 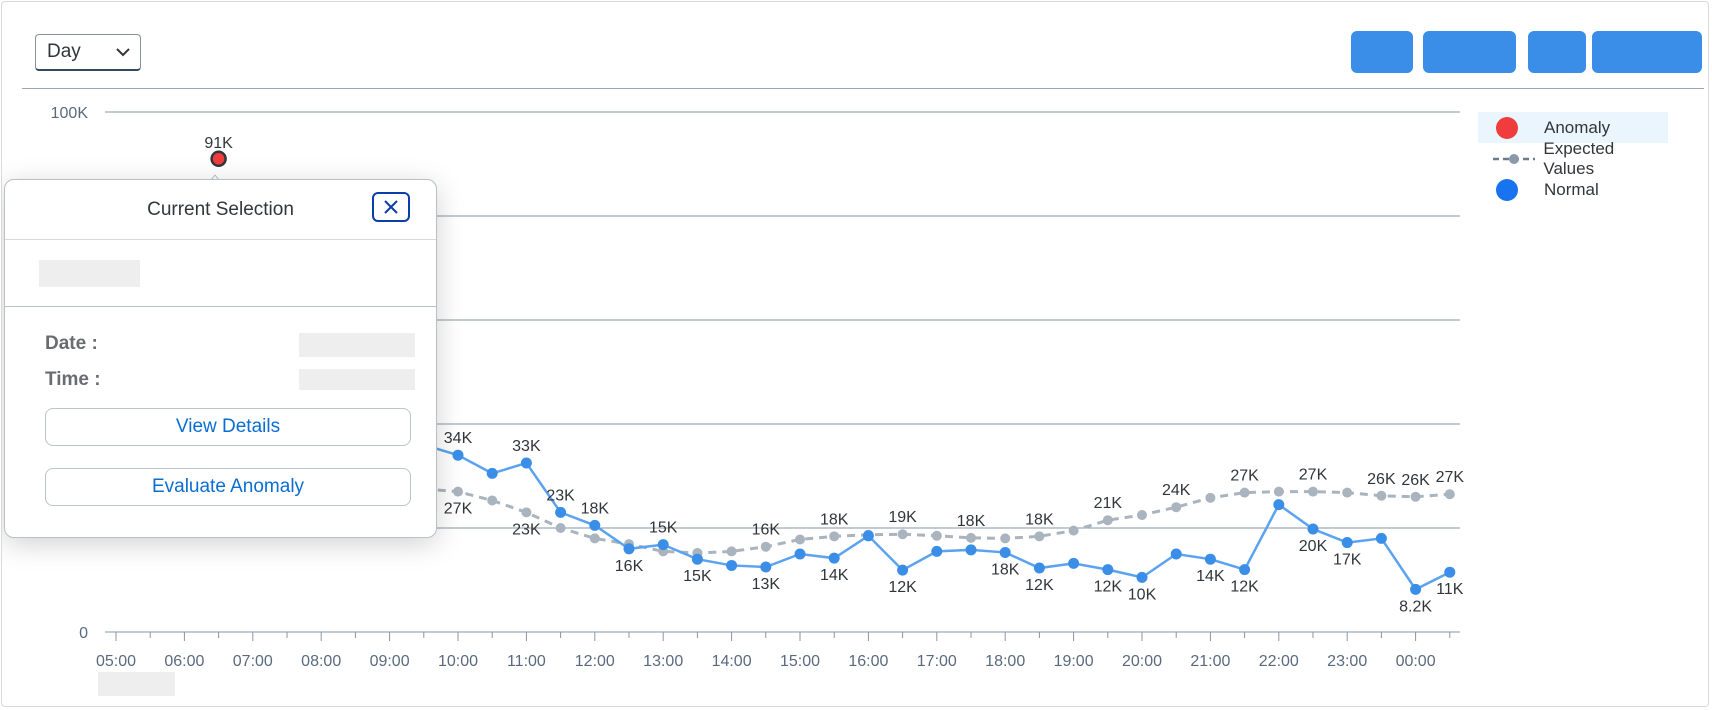 What do you see at coordinates (766, 530) in the screenshot?
I see `expected-data-label: 16K` at bounding box center [766, 530].